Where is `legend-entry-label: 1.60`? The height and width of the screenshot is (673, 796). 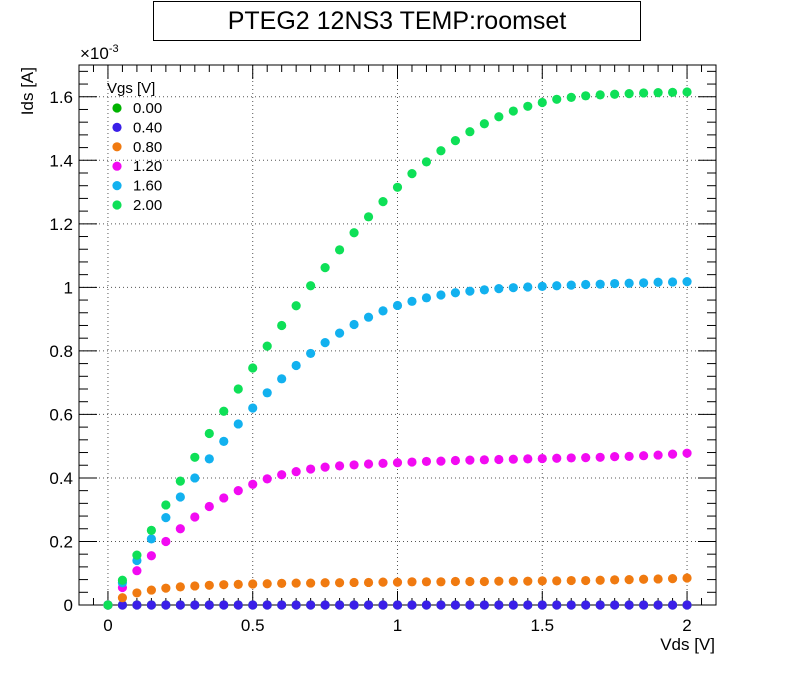
legend-entry-label: 1.60 is located at coordinates (147, 186).